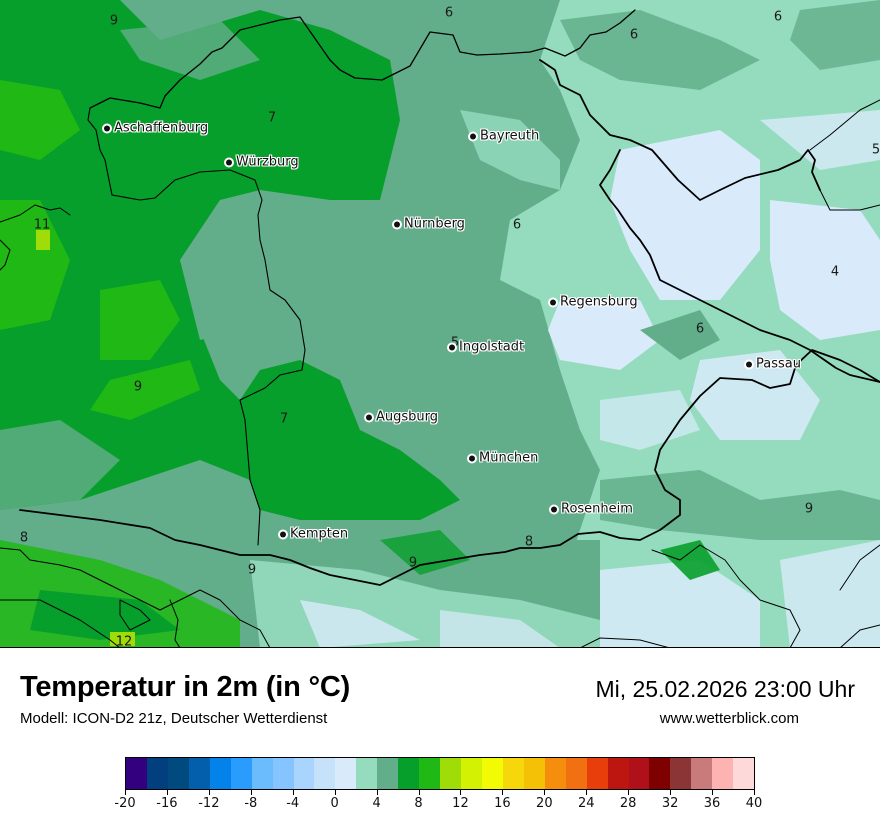 This screenshot has height=830, width=880. What do you see at coordinates (185, 687) in the screenshot?
I see `chart-title: Temperatur in 2m (in °C)` at bounding box center [185, 687].